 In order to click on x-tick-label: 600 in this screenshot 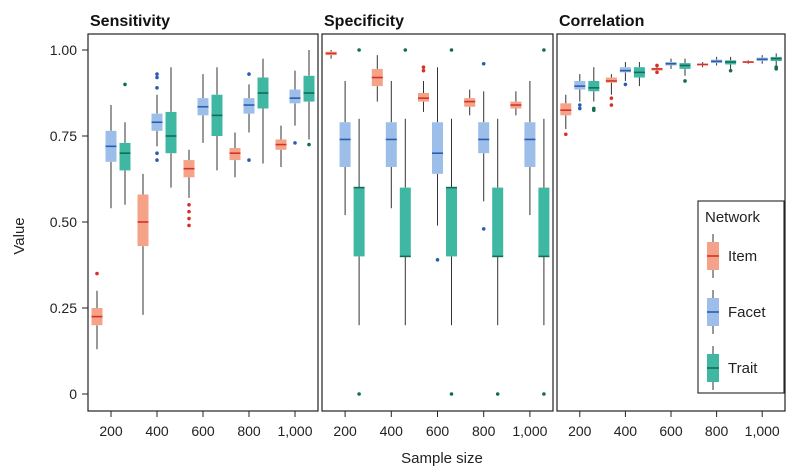, I will do `click(203, 431)`.